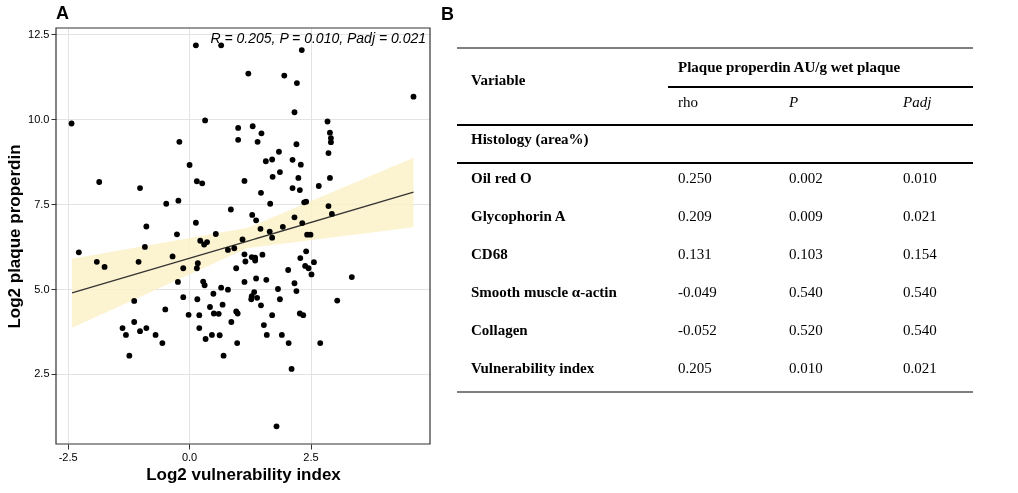 The width and height of the screenshot is (1018, 493). What do you see at coordinates (697, 330) in the screenshot?
I see `text: -0.052` at bounding box center [697, 330].